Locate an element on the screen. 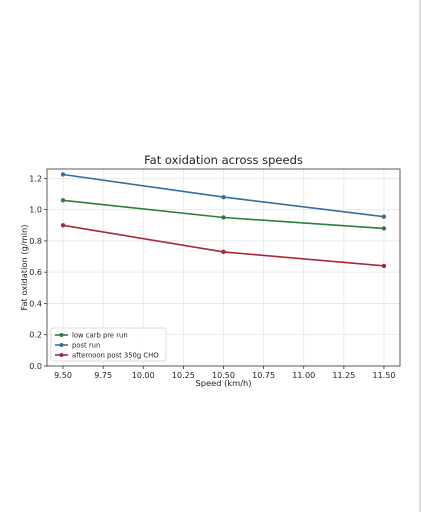 The width and height of the screenshot is (421, 512). x-tick-label: 9.50 is located at coordinates (63, 375).